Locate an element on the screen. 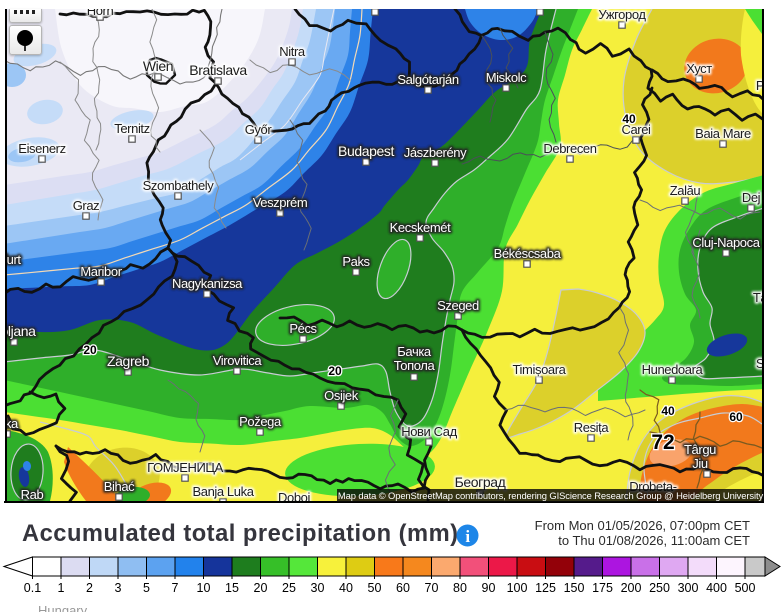 The width and height of the screenshot is (782, 612). svg-text: Szombathely is located at coordinates (179, 185).